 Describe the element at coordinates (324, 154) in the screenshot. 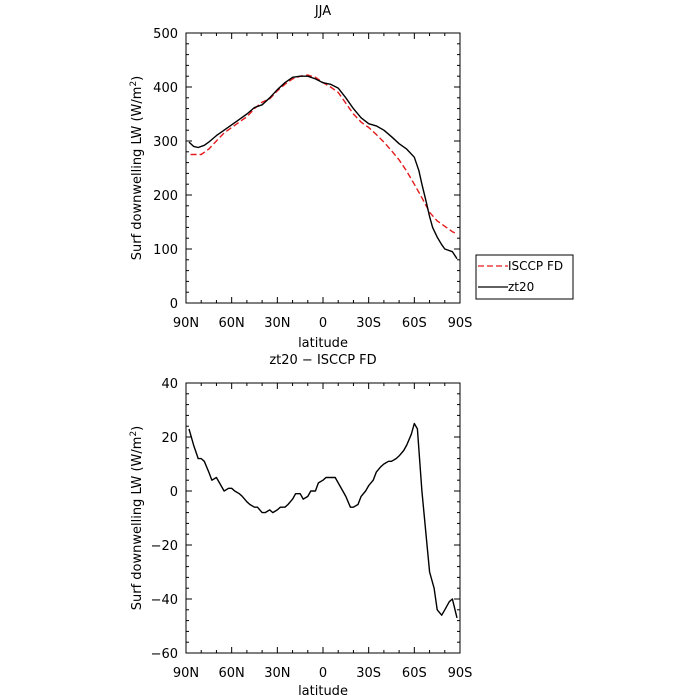

I see `series-line-isccp-fd` at that location.